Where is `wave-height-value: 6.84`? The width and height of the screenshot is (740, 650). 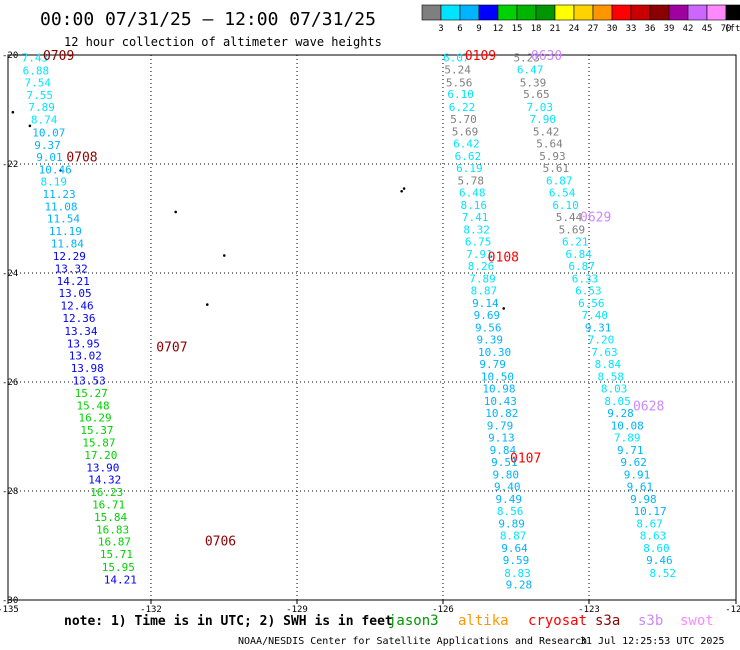 wave-height-value: 6.84 is located at coordinates (578, 254).